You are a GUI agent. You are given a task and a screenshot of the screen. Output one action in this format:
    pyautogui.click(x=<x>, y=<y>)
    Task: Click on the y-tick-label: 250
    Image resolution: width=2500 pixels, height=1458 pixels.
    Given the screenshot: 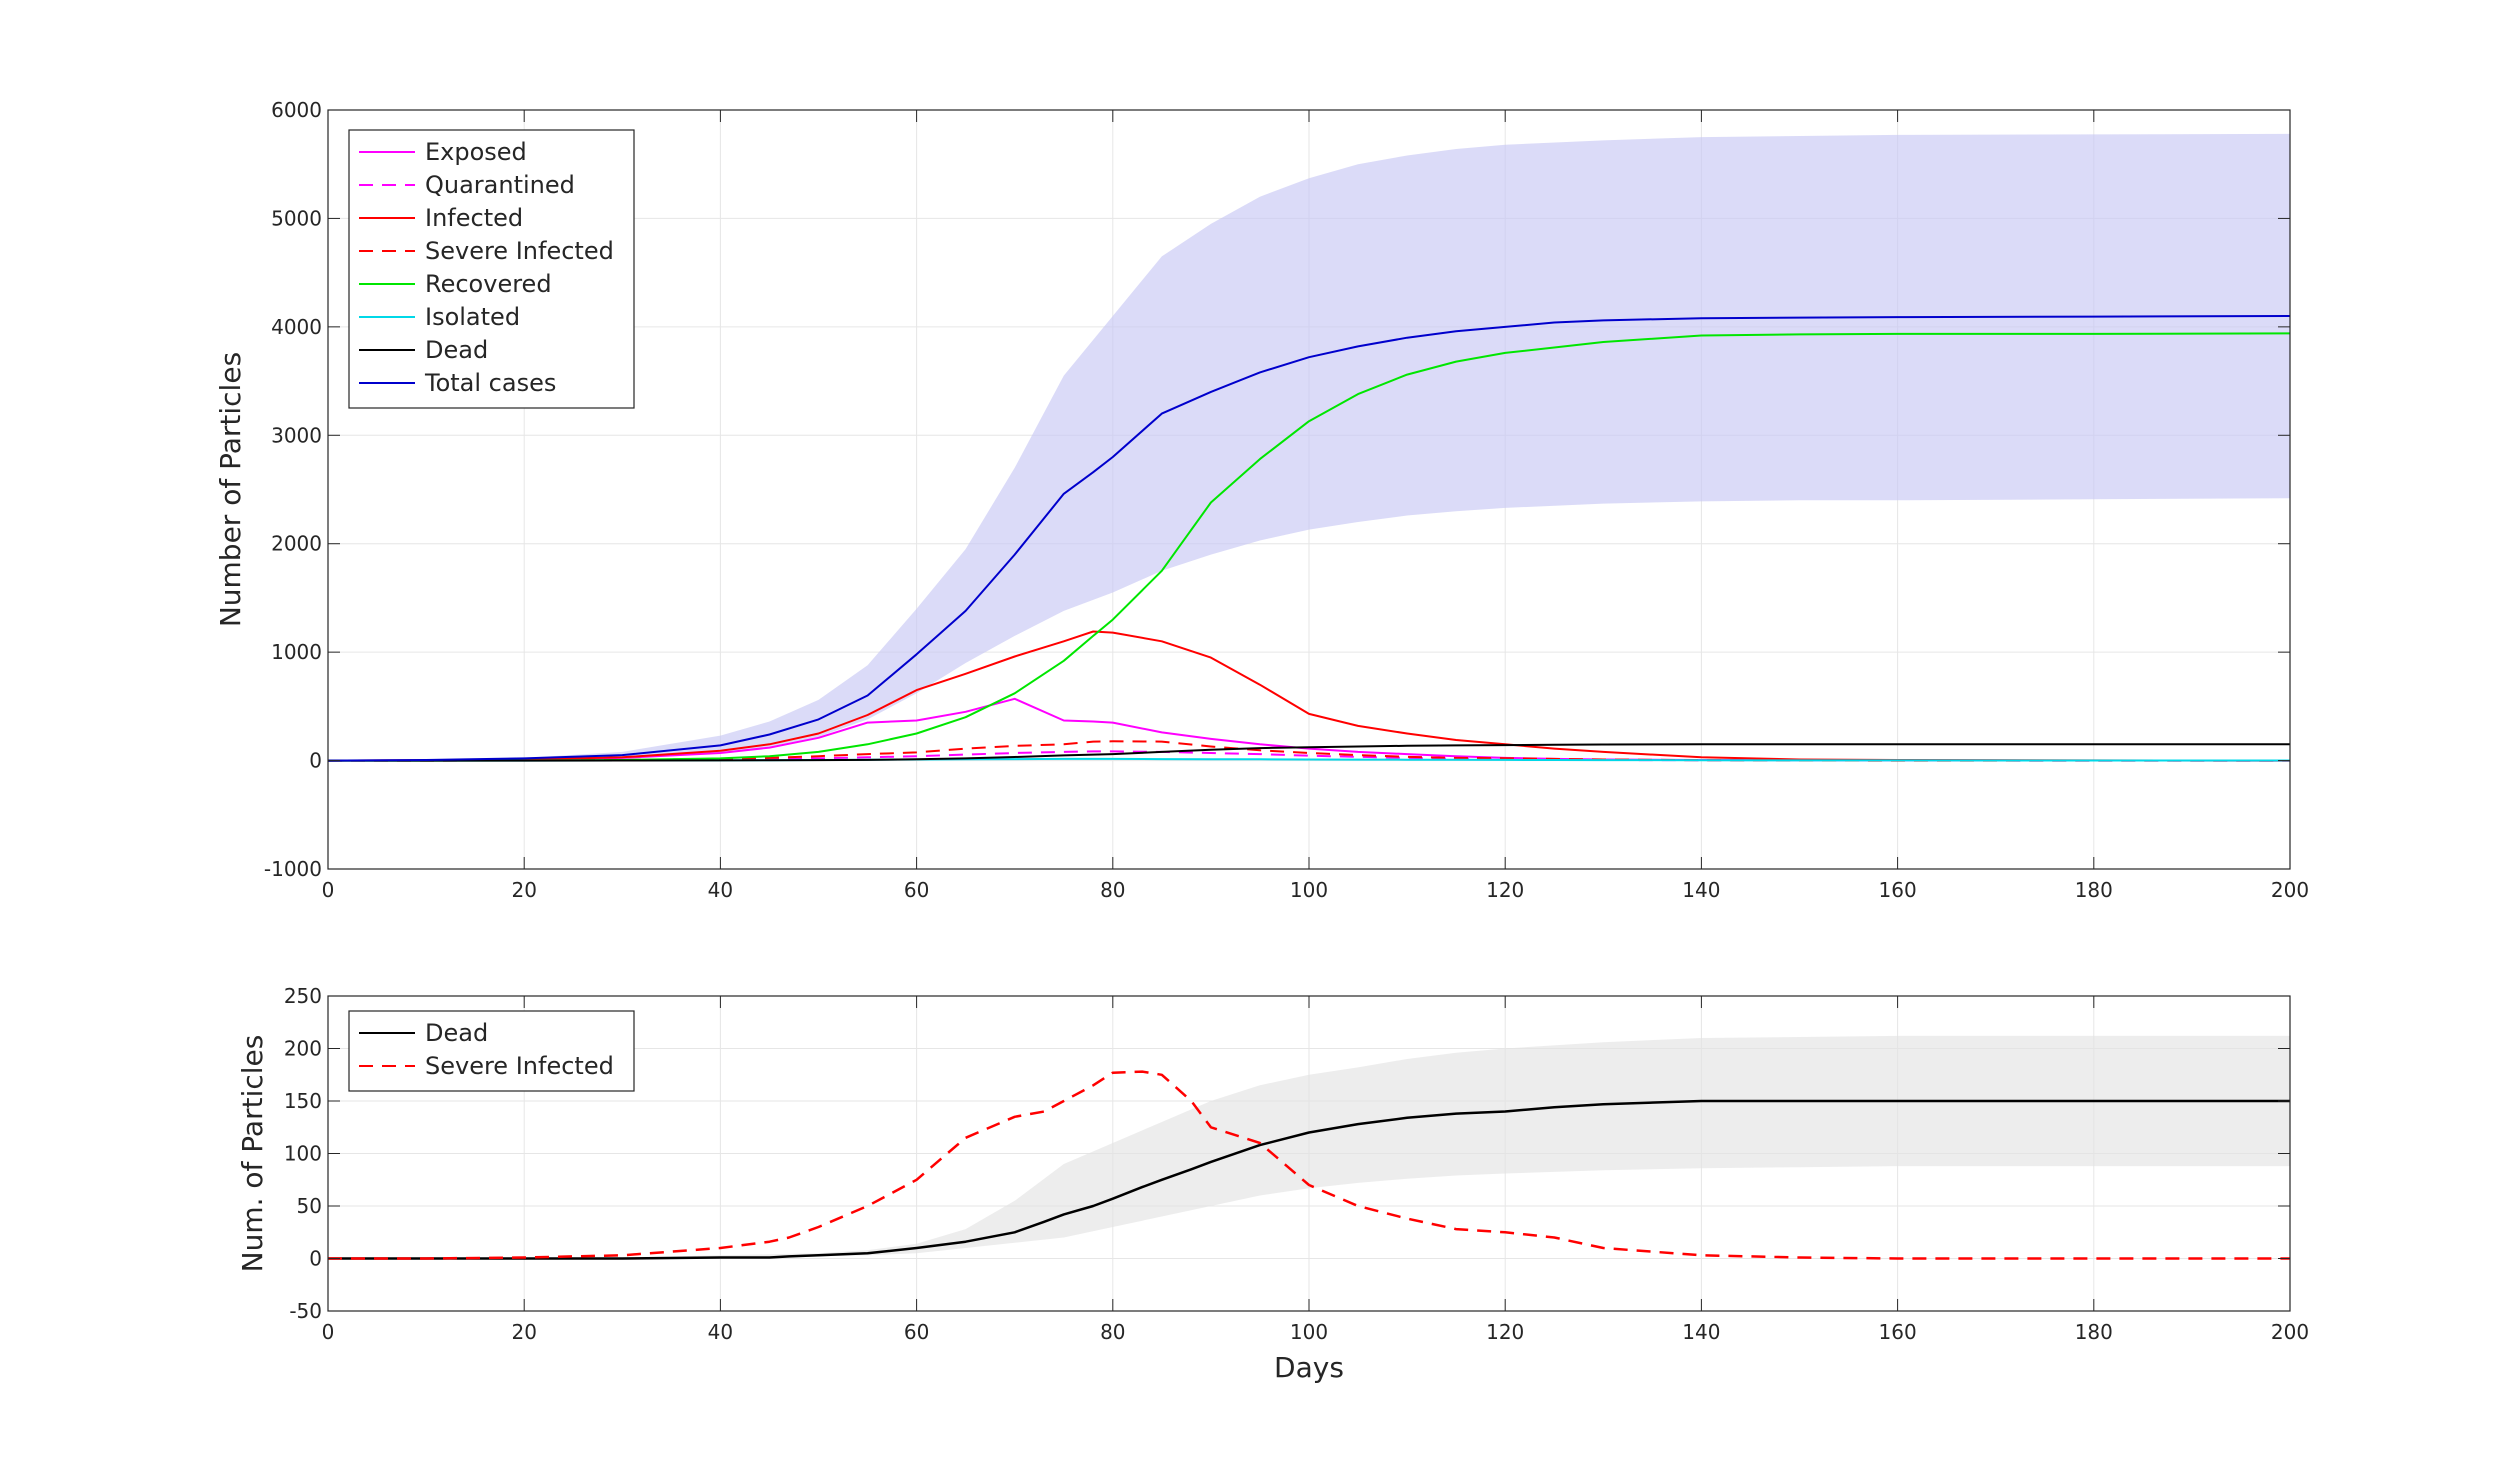 What is the action you would take?
    pyautogui.click(x=303, y=996)
    